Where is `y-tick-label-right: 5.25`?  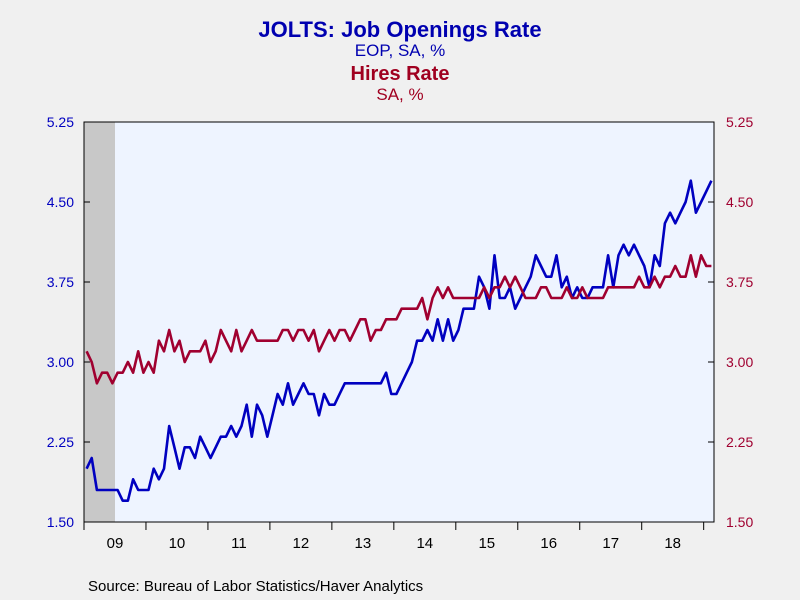 y-tick-label-right: 5.25 is located at coordinates (739, 122).